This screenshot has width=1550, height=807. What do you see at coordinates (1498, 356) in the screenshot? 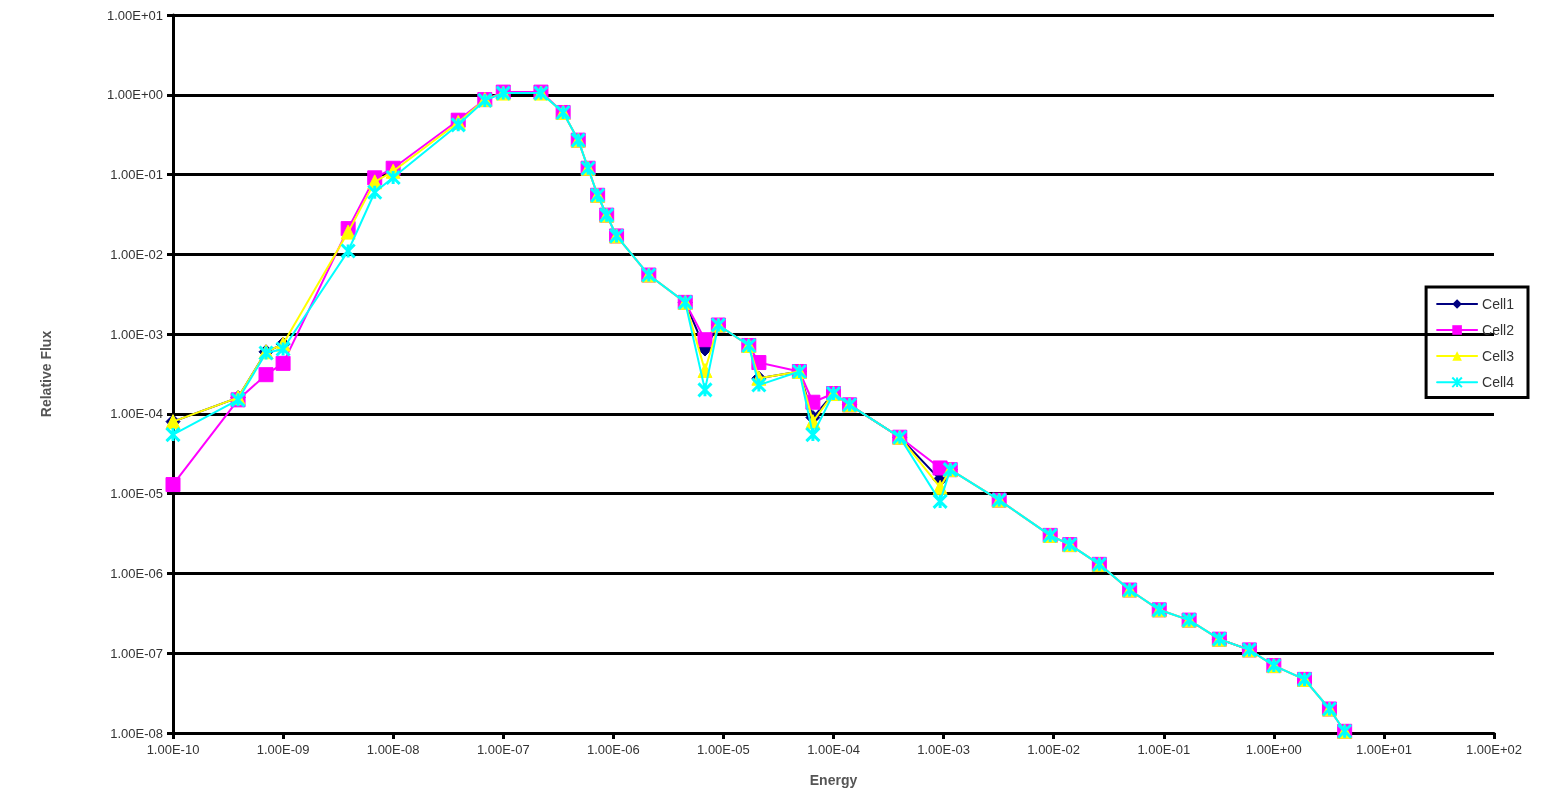
I see `legend-label: Cell3` at bounding box center [1498, 356].